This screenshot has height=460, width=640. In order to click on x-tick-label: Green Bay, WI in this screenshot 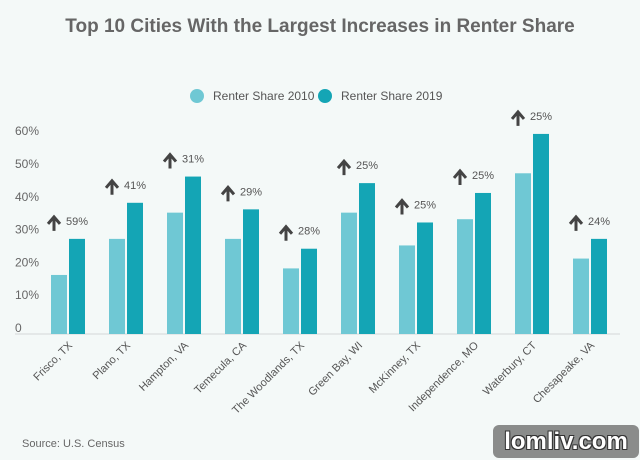, I will do `click(335, 369)`.